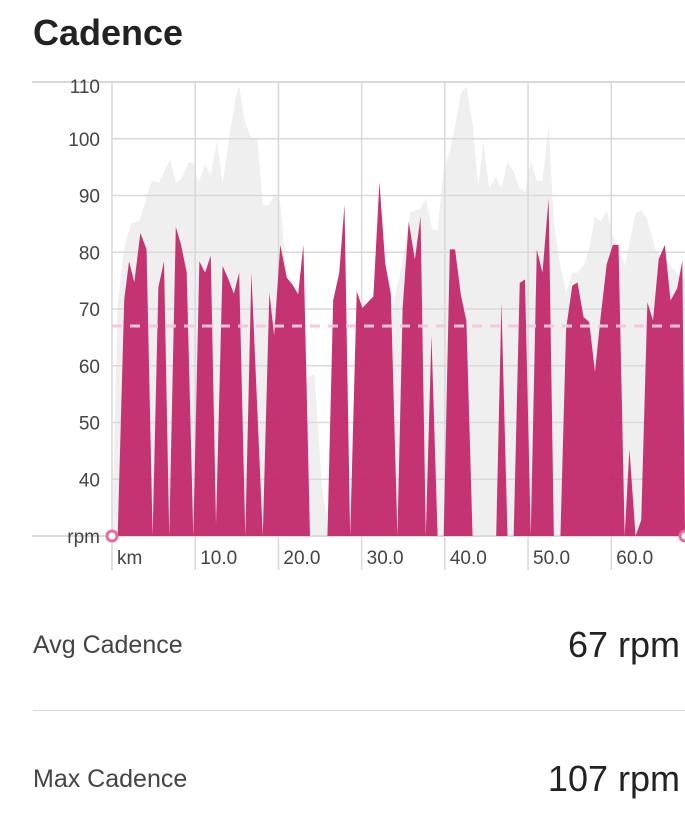  Describe the element at coordinates (110, 778) in the screenshot. I see `max-cadence-label: Max Cadence` at that location.